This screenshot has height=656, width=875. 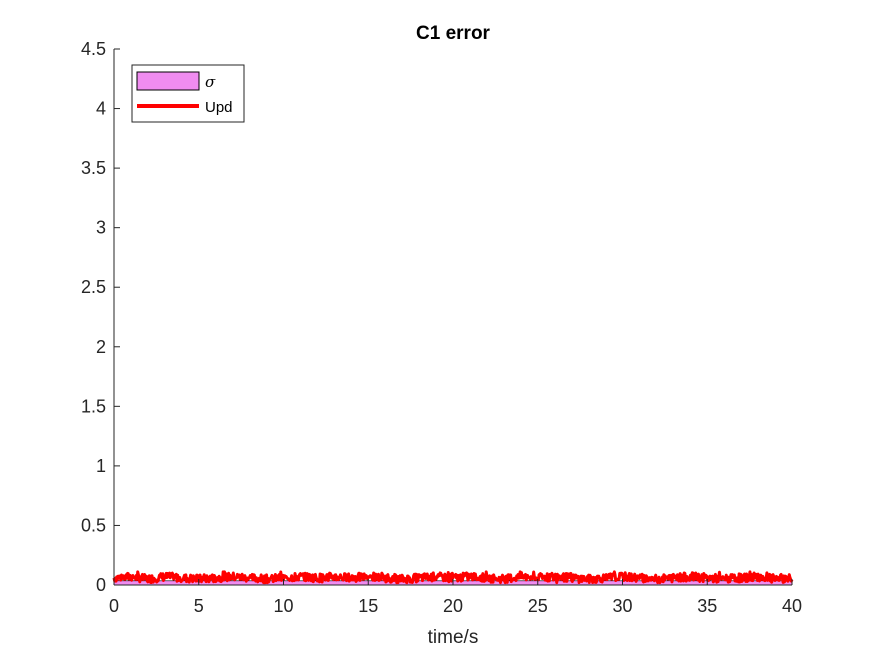 I want to click on x-tick-label: 20, so click(x=453, y=606).